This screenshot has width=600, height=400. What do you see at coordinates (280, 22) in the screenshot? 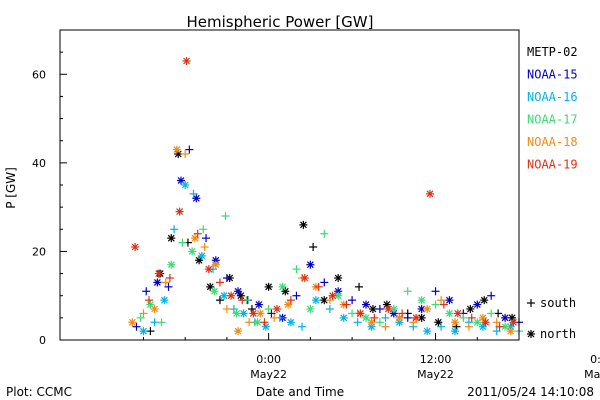
I see `chart-title: Hemispheric Power [GW]` at bounding box center [280, 22].